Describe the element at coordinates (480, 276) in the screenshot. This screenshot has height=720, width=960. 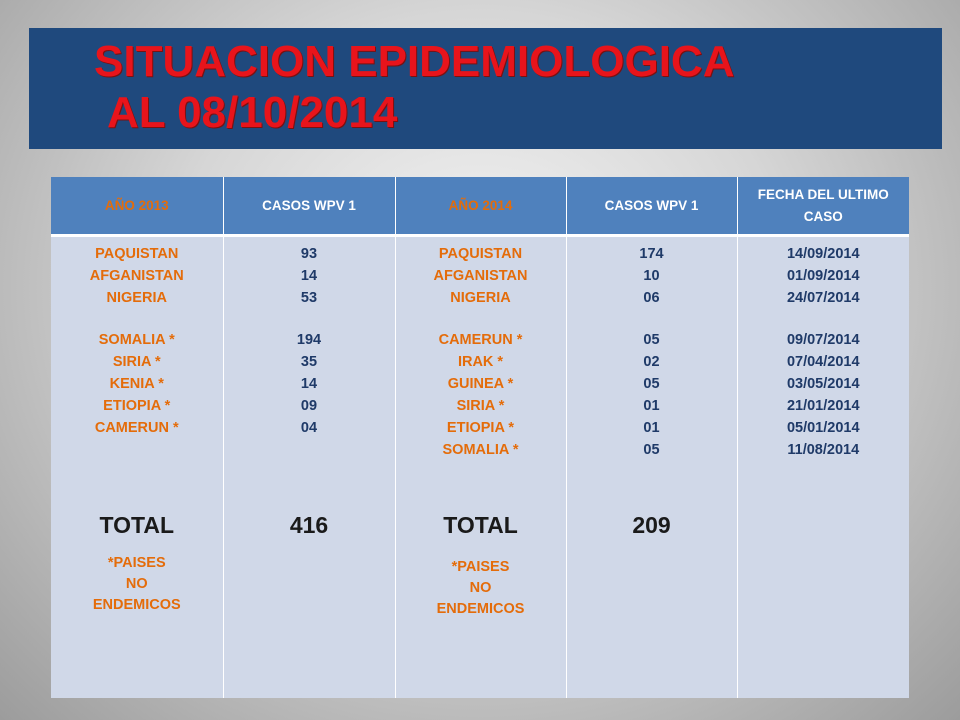
I see `country-2014: AFGANISTAN` at that location.